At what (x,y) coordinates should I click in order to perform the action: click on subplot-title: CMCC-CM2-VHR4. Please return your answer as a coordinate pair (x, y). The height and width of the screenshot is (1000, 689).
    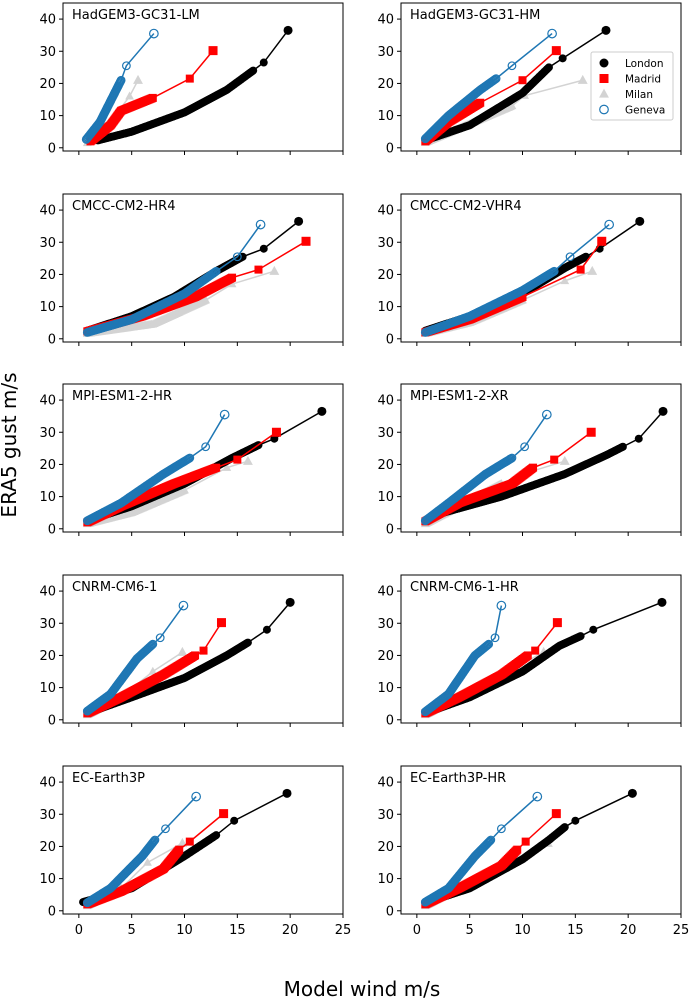
    Looking at the image, I should click on (466, 206).